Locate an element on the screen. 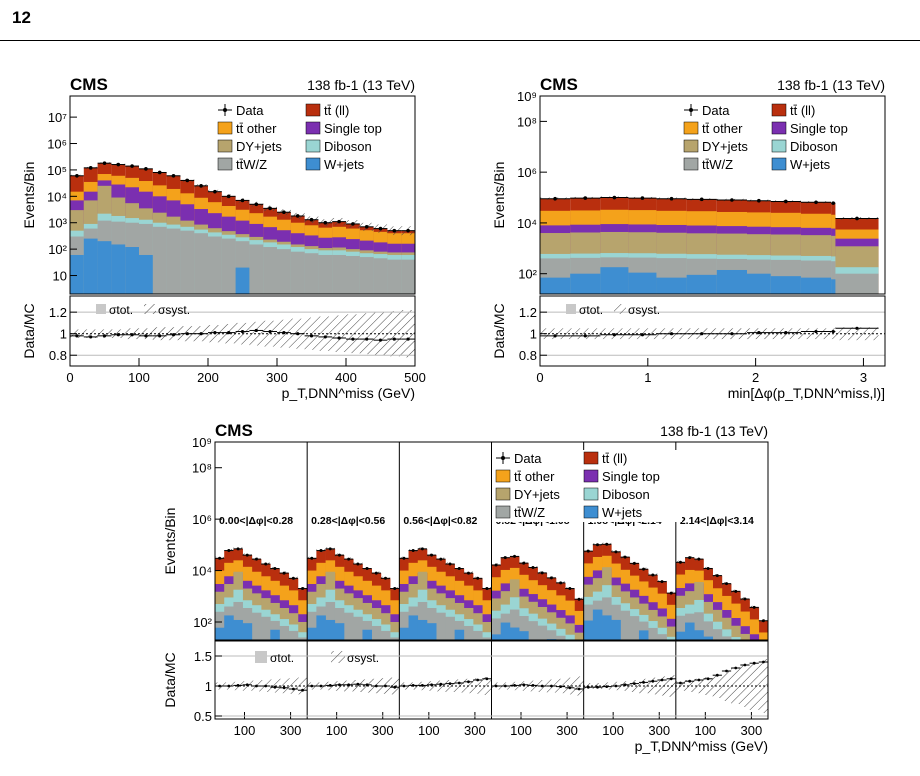 This screenshot has height=776, width=920. legend-swatch-ttother is located at coordinates (503, 476).